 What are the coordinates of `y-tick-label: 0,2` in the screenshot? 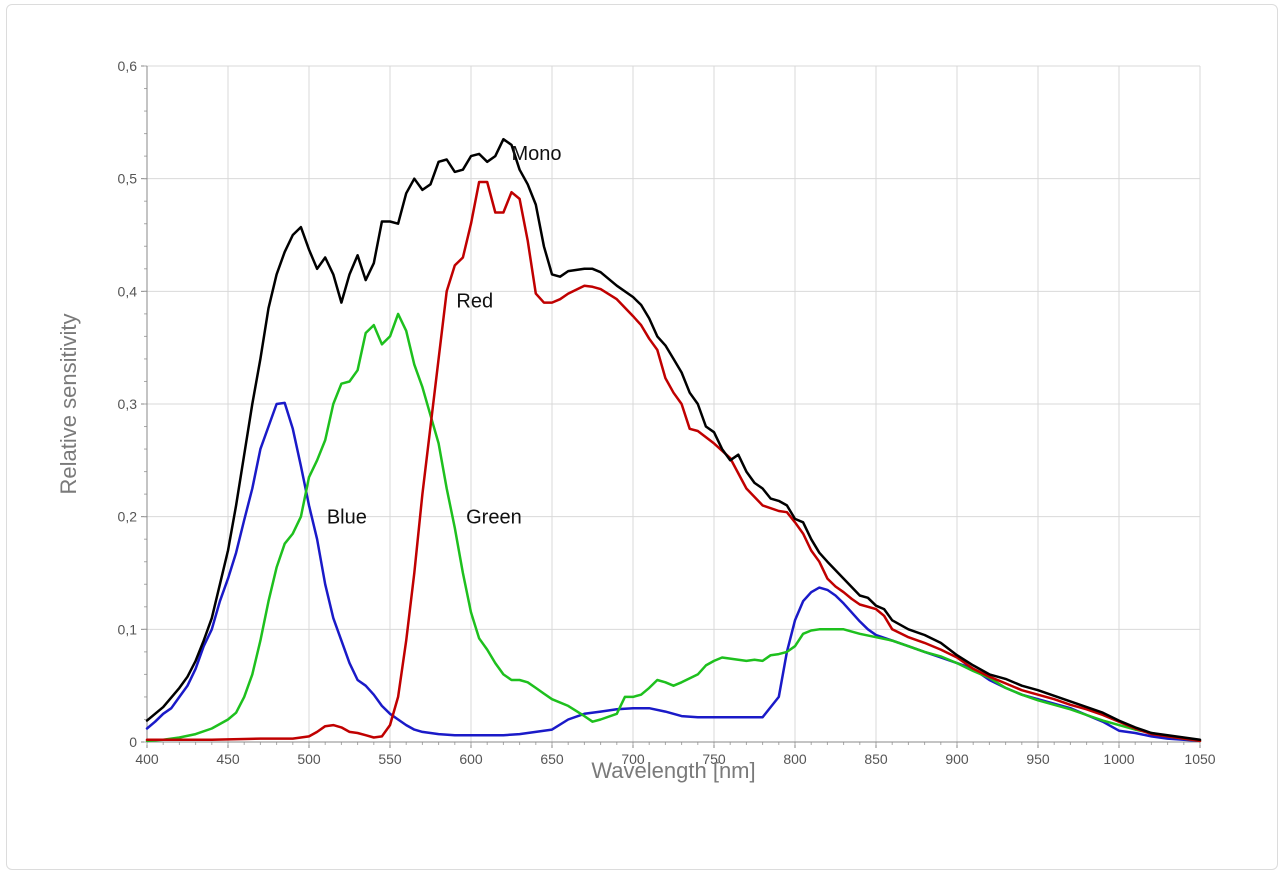 It's located at (128, 517).